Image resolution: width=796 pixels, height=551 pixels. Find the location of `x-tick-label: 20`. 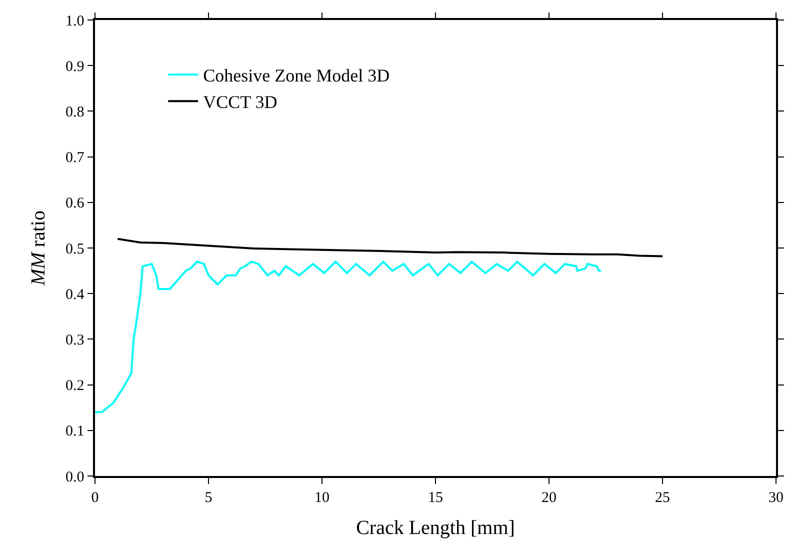

x-tick-label: 20 is located at coordinates (549, 498).